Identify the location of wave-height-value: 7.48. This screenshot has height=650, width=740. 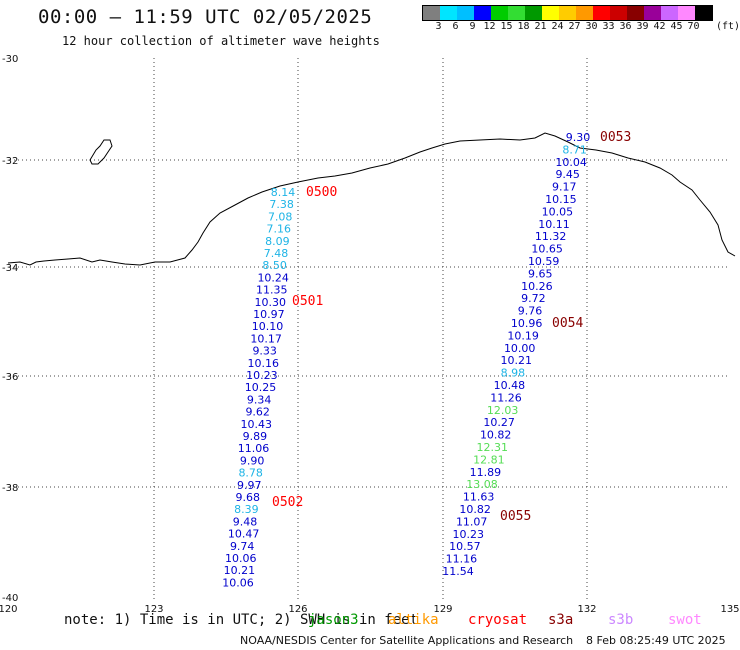
(276, 253).